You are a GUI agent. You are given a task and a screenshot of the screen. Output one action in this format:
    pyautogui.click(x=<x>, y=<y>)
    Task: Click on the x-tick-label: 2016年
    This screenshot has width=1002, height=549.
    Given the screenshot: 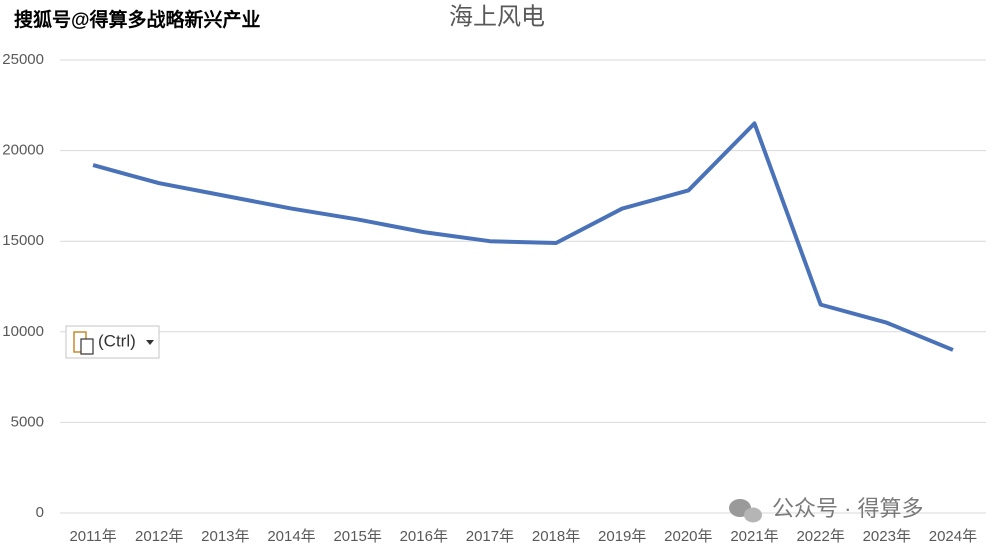 What is the action you would take?
    pyautogui.click(x=424, y=536)
    